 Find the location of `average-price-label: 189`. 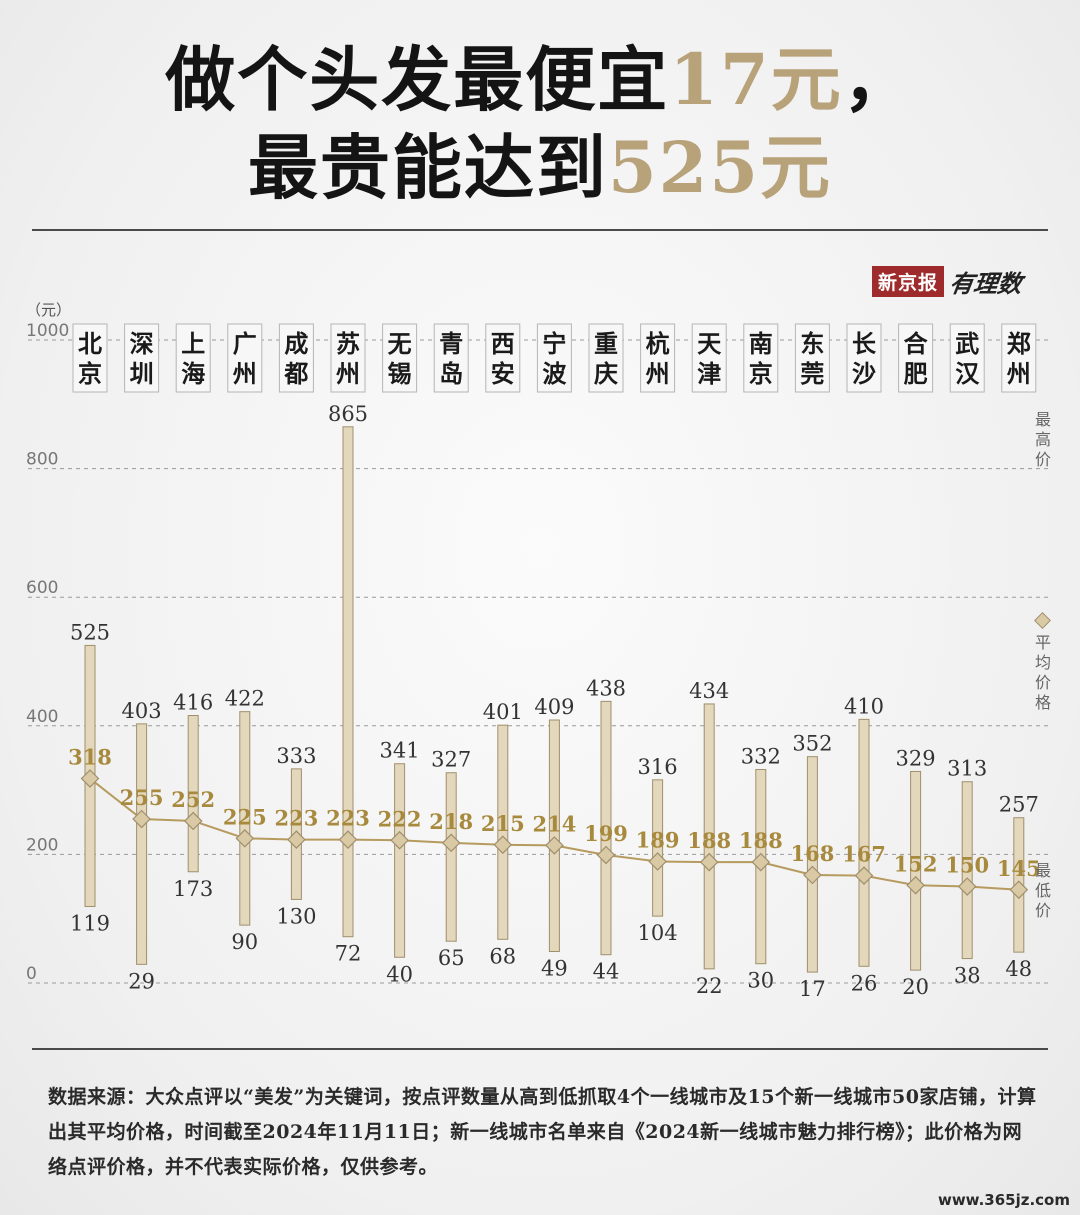

average-price-label: 189 is located at coordinates (658, 839).